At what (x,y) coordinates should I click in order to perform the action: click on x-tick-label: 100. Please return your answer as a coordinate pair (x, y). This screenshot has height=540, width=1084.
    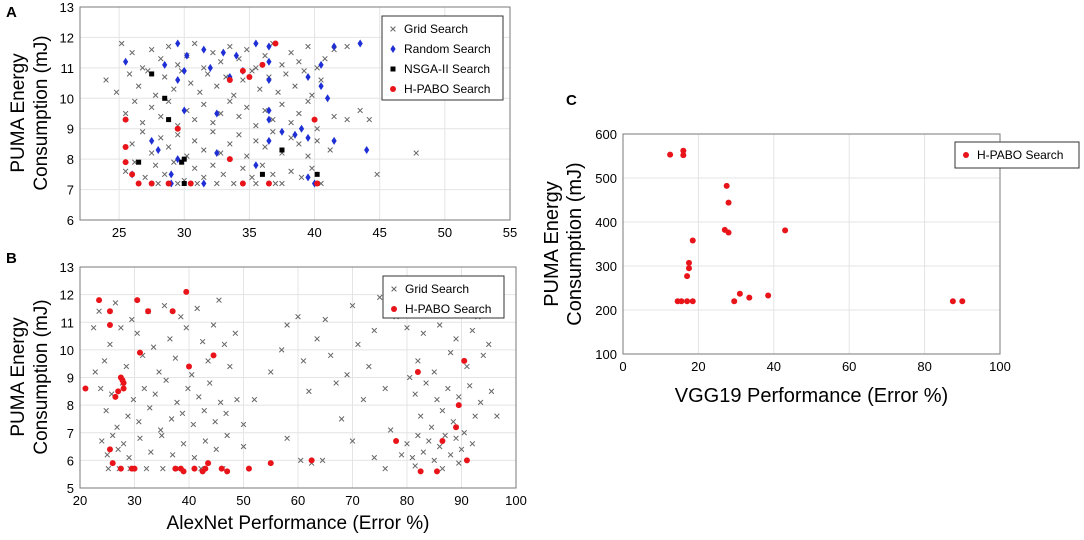
    Looking at the image, I should click on (1000, 366).